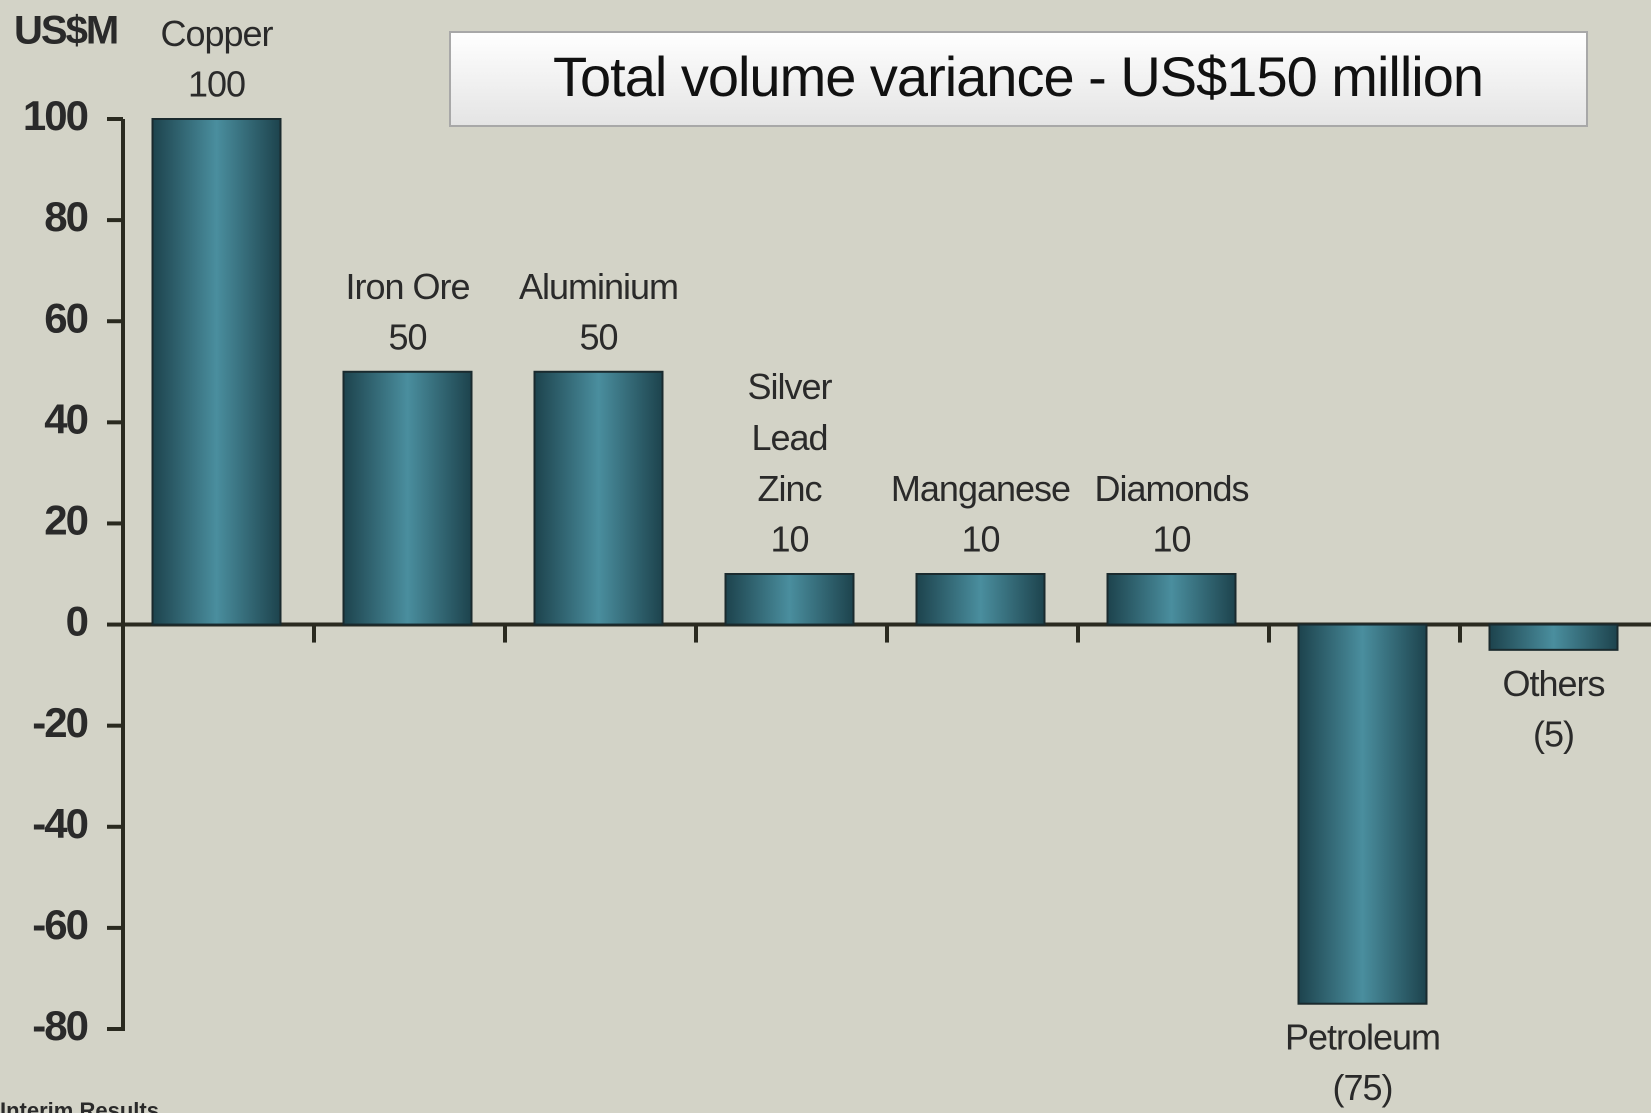 The width and height of the screenshot is (1651, 1113). What do you see at coordinates (79, 1105) in the screenshot?
I see `footer: Interim Results` at bounding box center [79, 1105].